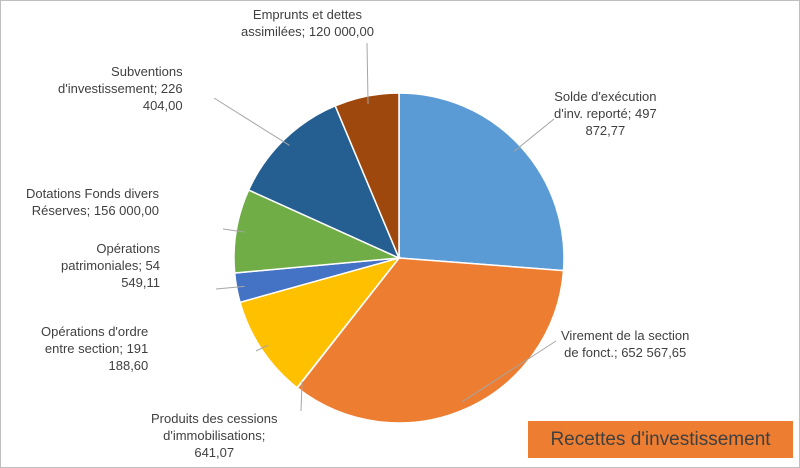 The image size is (800, 468). Describe the element at coordinates (120, 88) in the screenshot. I see `slice-label-subventions: Subventions d'investissement; 226 404,00` at that location.